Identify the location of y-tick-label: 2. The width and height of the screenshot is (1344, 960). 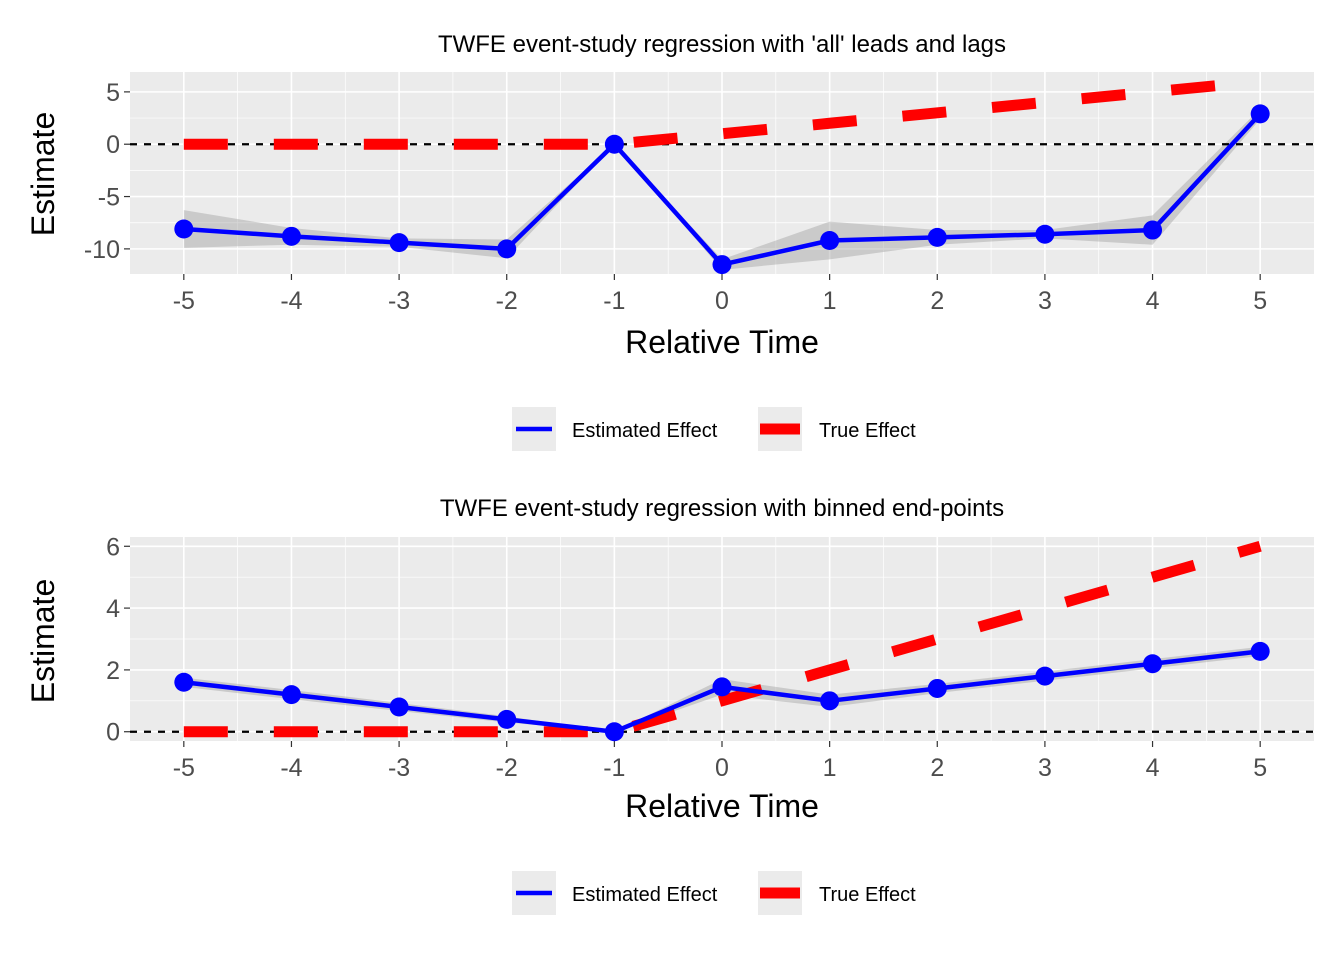
(113, 671).